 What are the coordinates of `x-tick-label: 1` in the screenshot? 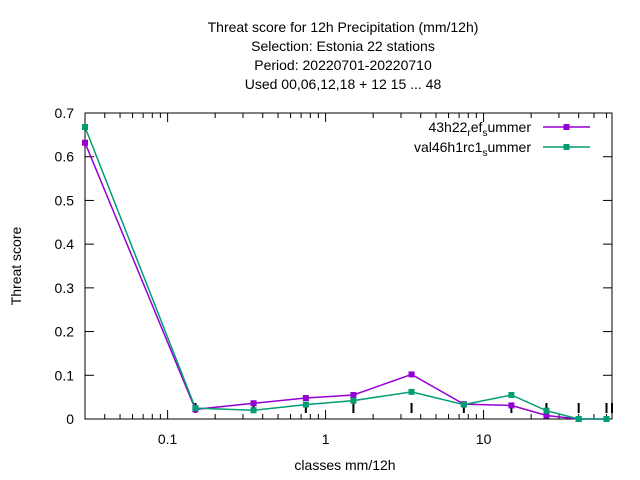 It's located at (326, 439).